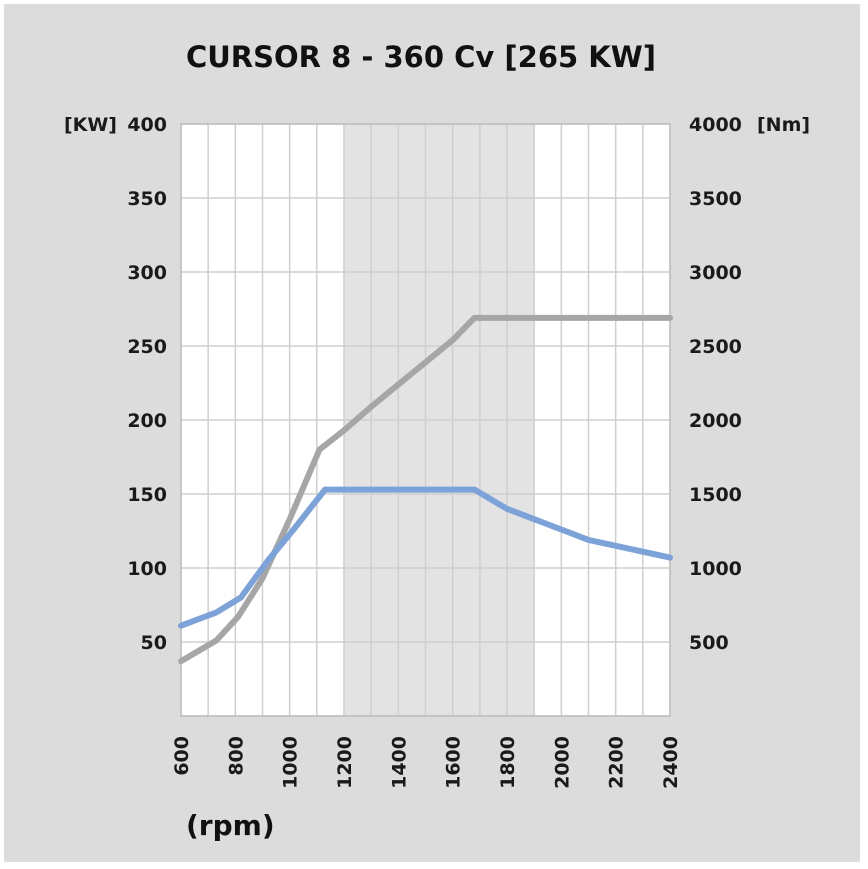  Describe the element at coordinates (715, 199) in the screenshot. I see `y-right-tick-label: 3500` at that location.